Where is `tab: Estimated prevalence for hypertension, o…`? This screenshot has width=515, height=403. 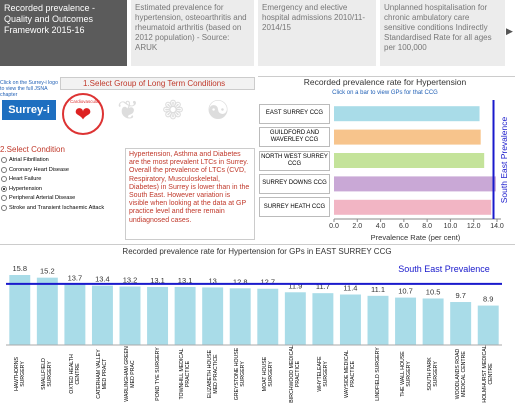 tab: Estimated prevalence for hypertension, o… is located at coordinates (192, 33).